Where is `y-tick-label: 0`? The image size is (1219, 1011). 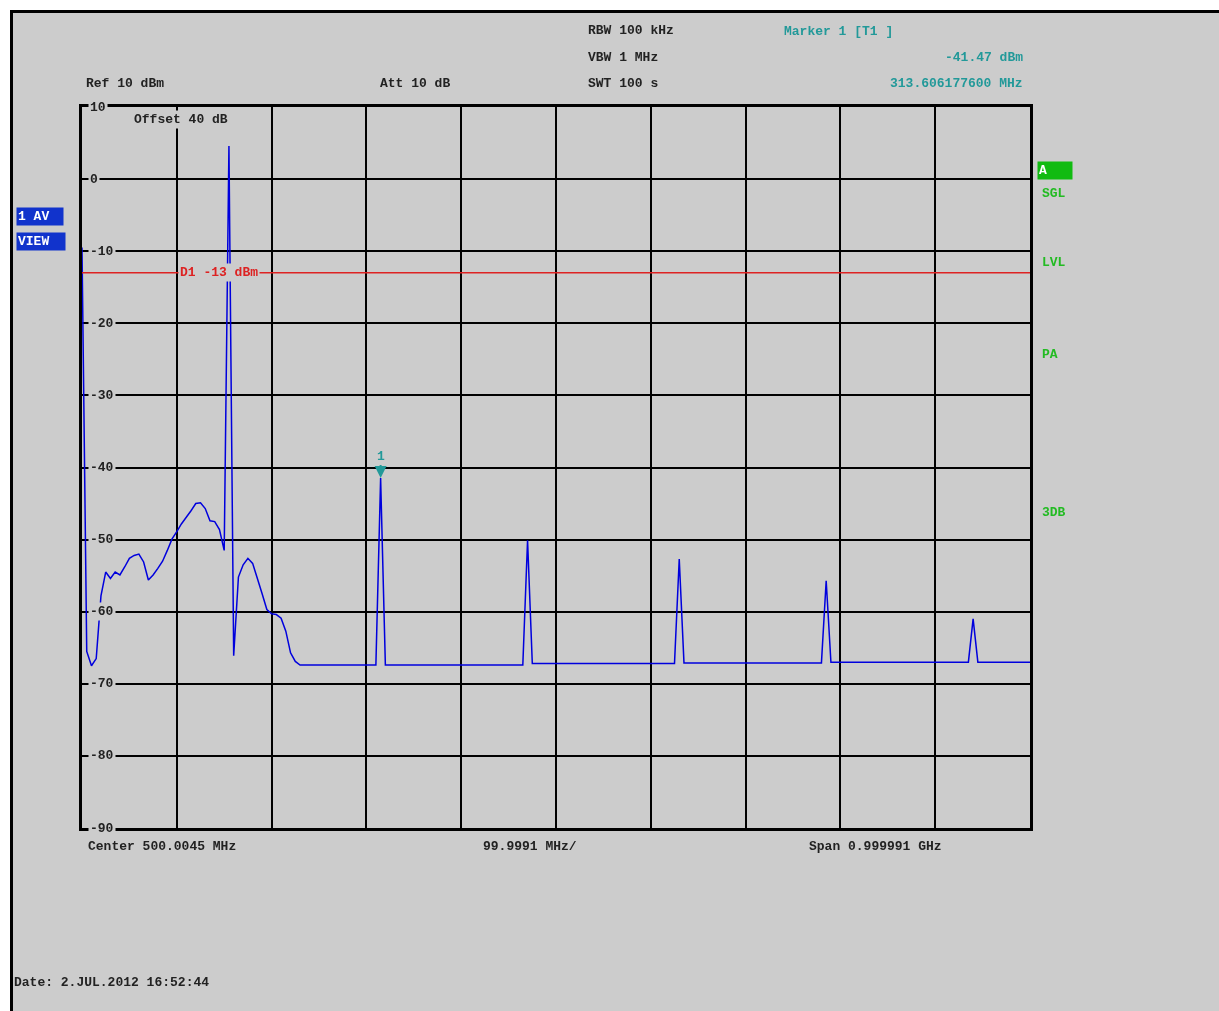
y-tick-label: 0 is located at coordinates (94, 179).